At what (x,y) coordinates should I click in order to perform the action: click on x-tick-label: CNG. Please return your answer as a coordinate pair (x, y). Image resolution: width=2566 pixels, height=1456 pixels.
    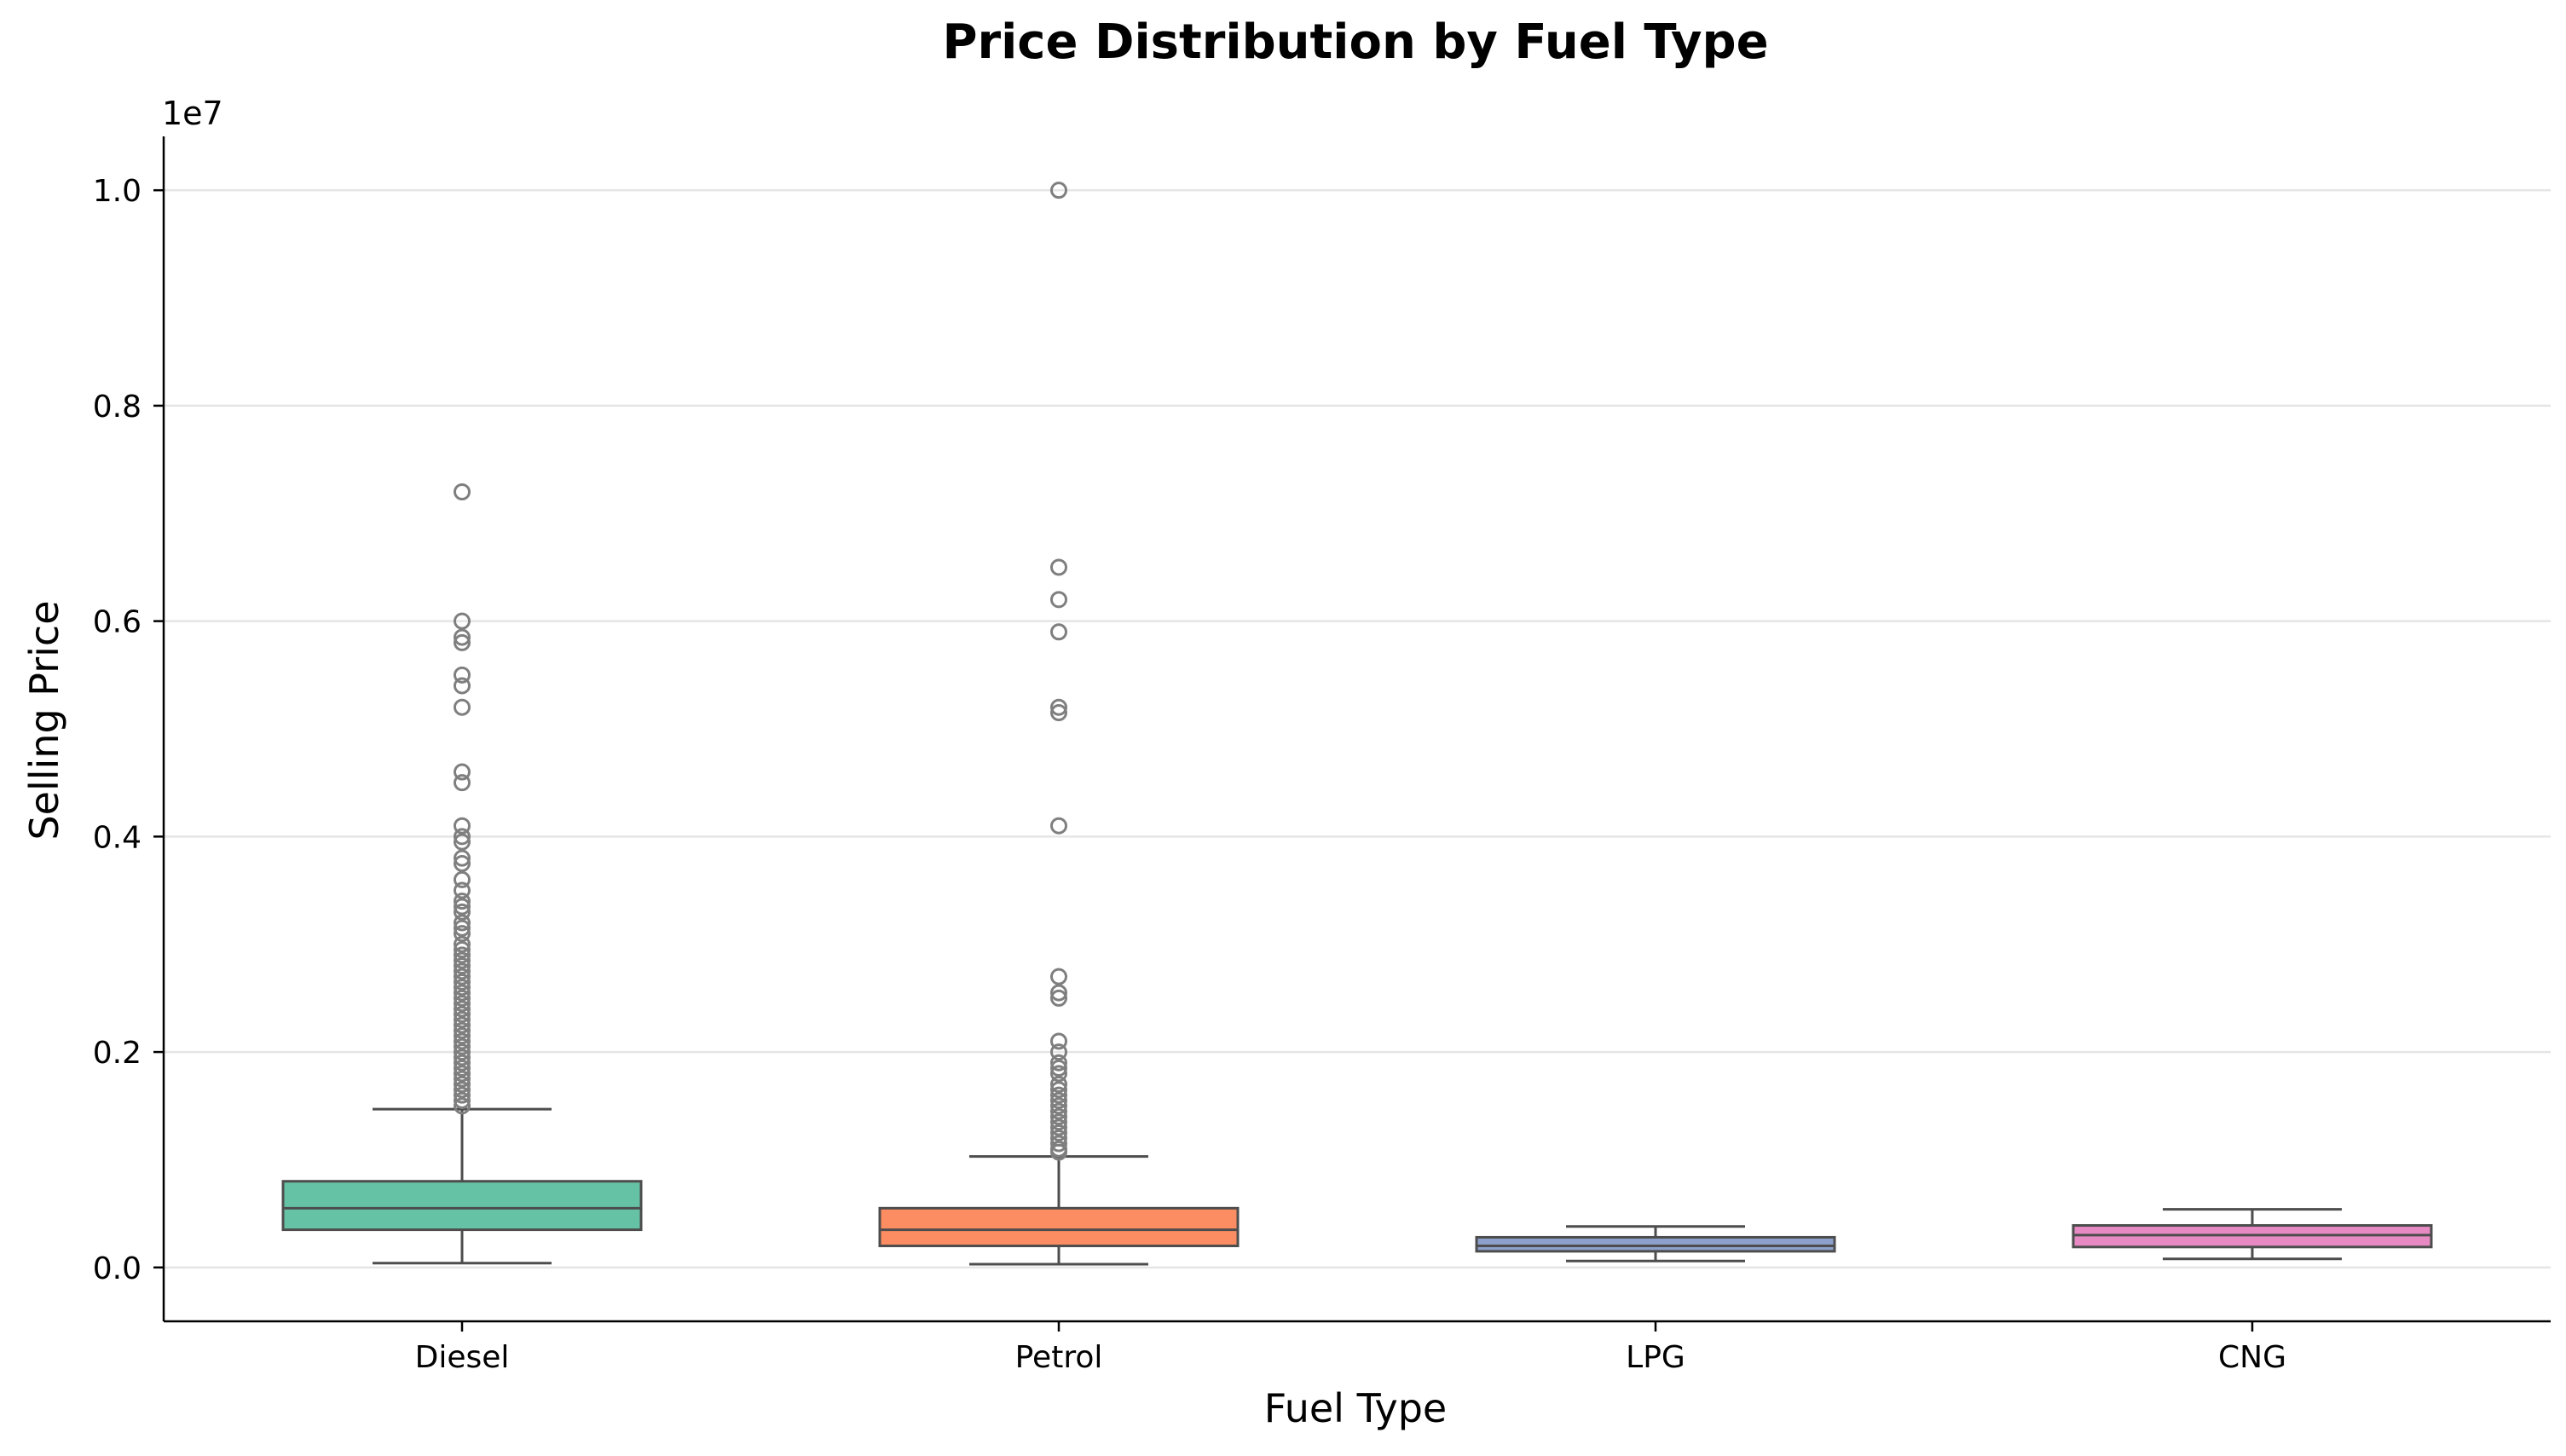
    Looking at the image, I should click on (2252, 1357).